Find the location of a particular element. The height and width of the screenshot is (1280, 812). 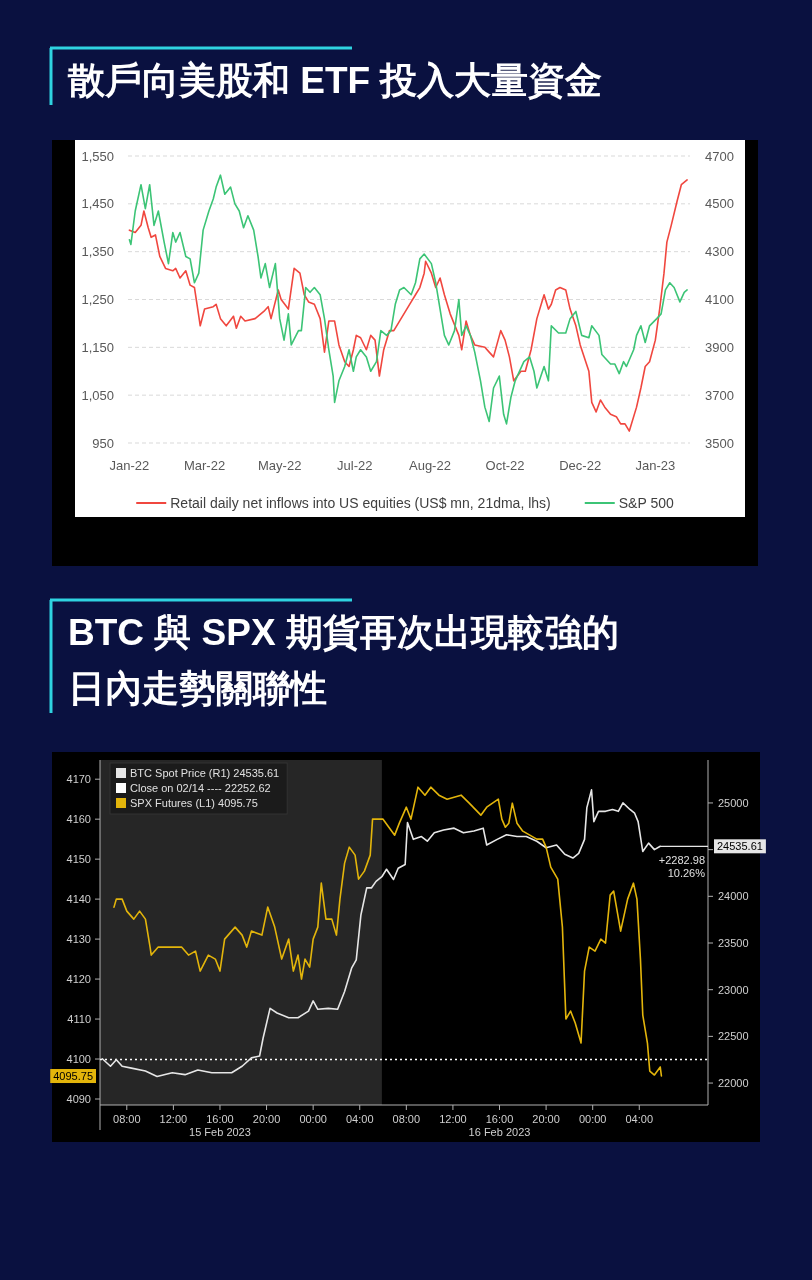

y-tick-label: 4090 is located at coordinates (78, 1098).